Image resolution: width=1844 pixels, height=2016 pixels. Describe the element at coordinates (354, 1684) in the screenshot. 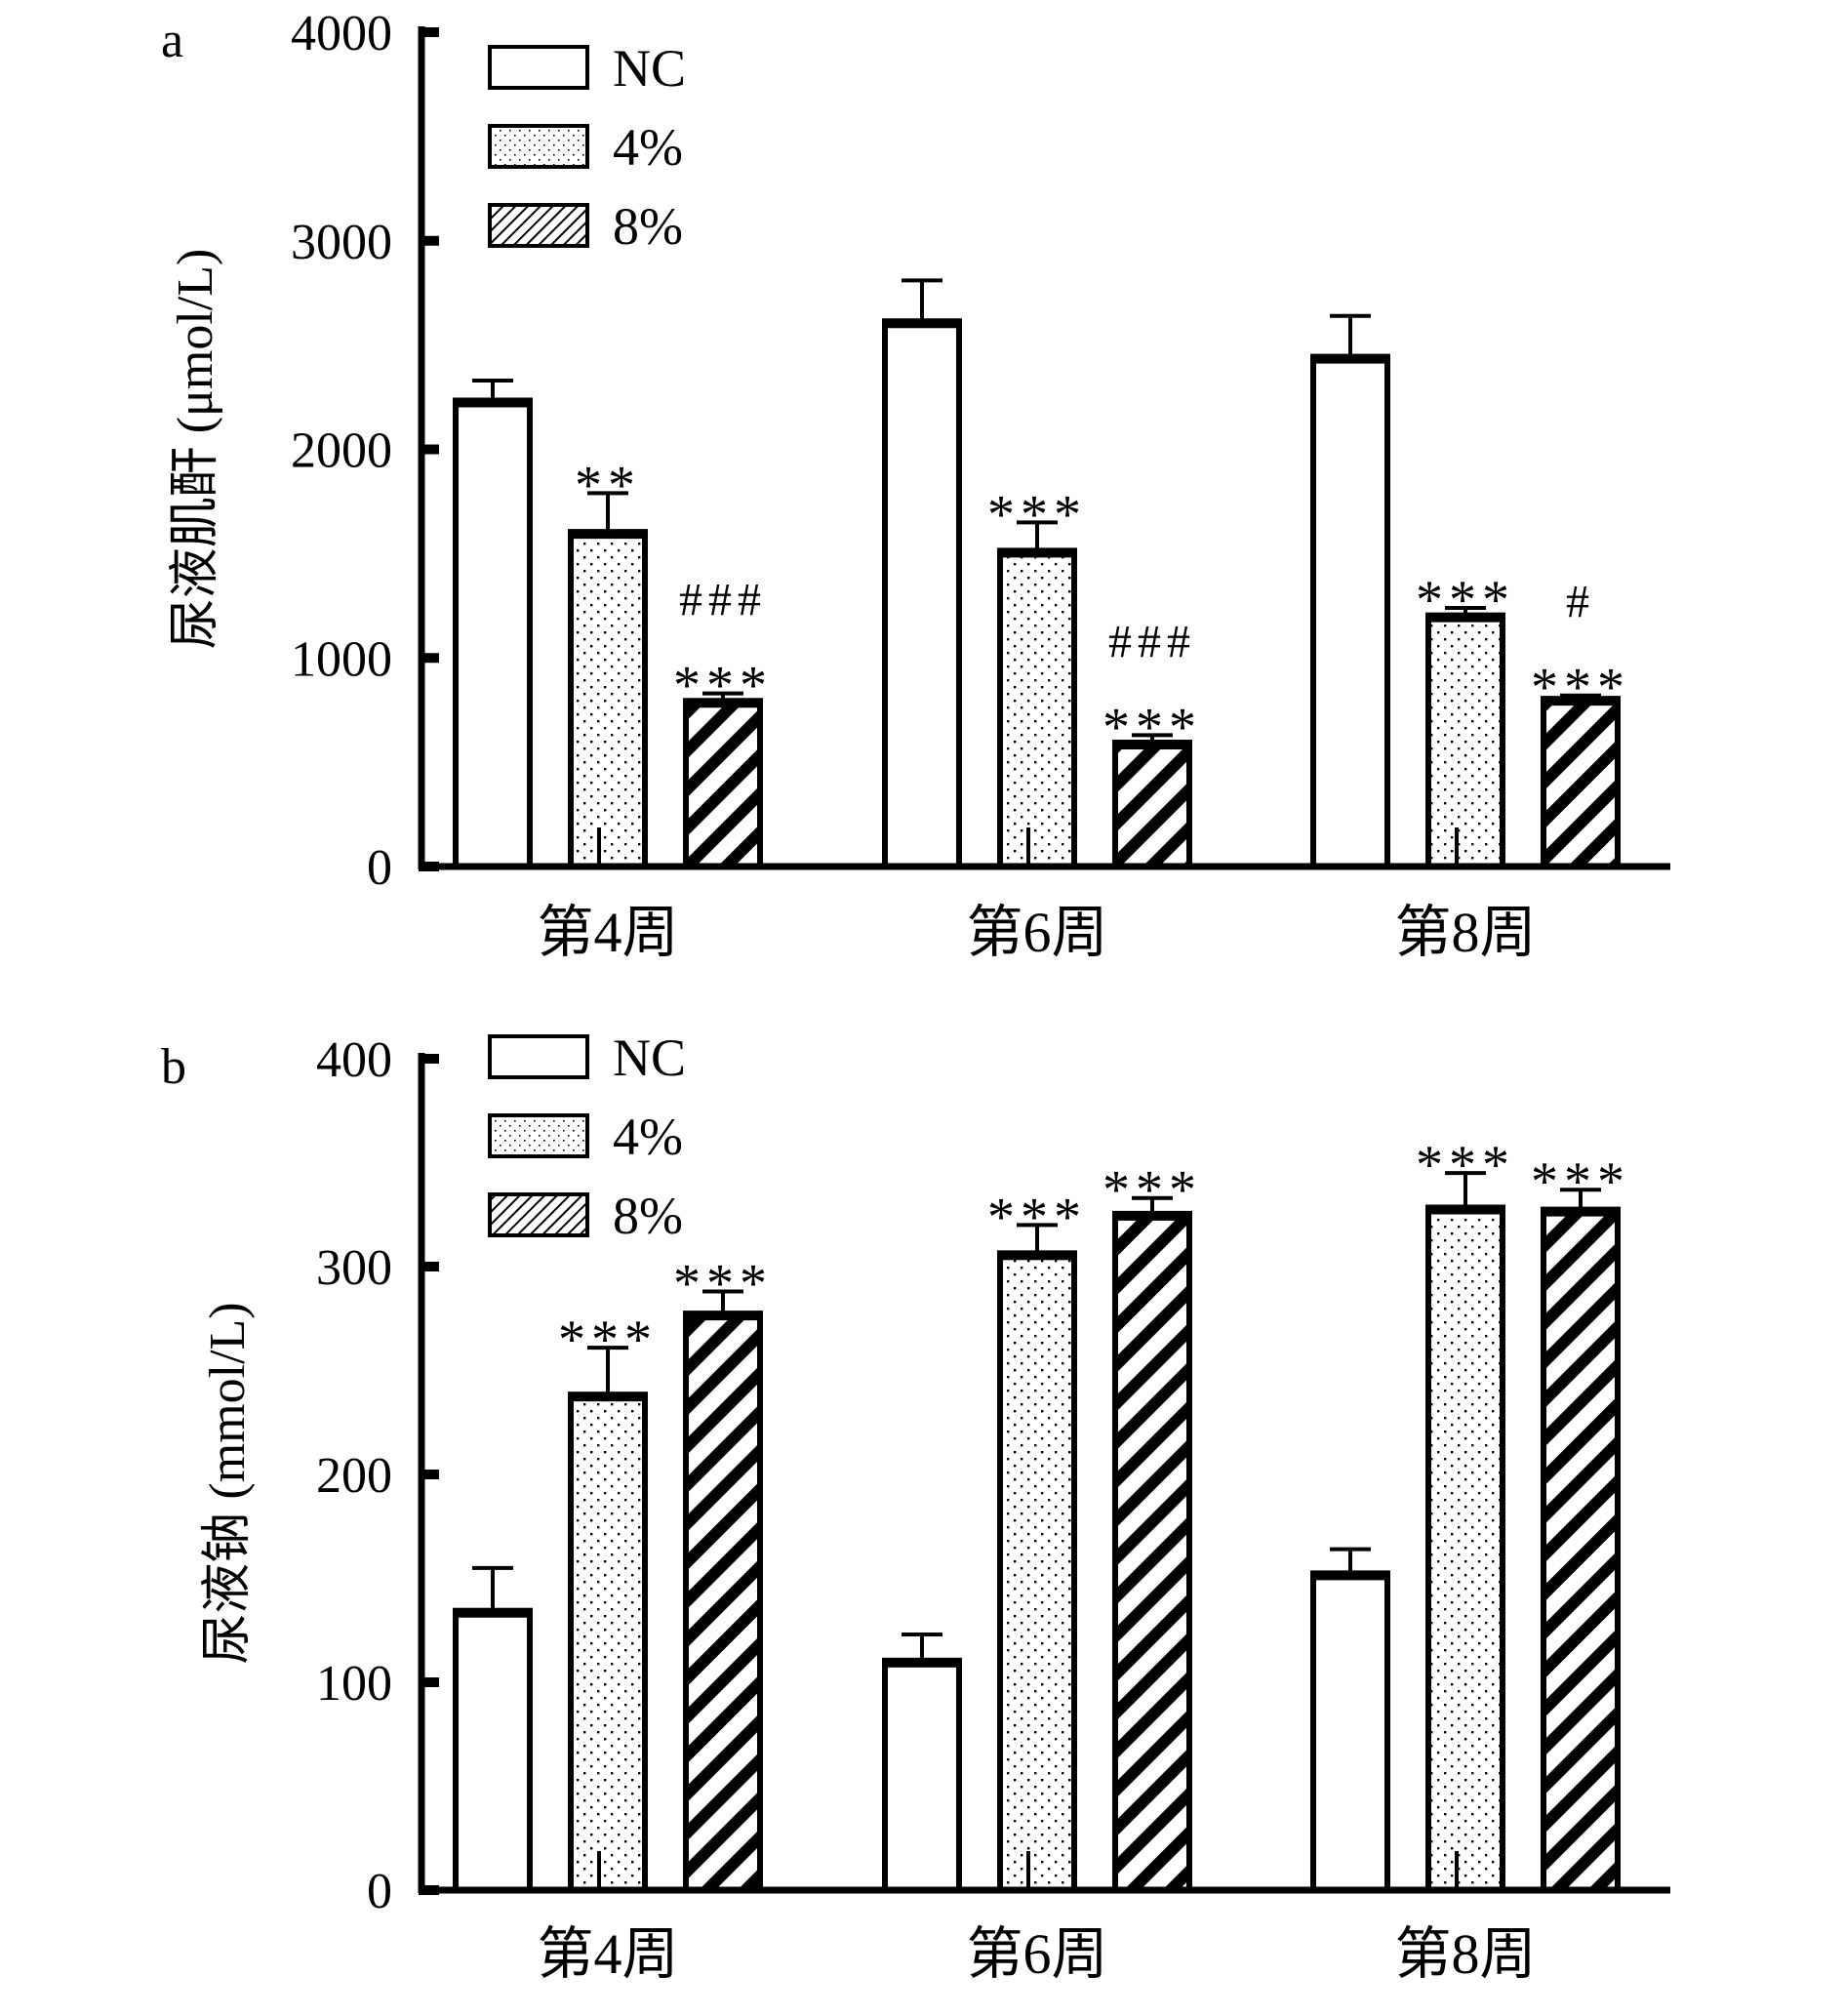

I see `y-tick-label: 100` at that location.